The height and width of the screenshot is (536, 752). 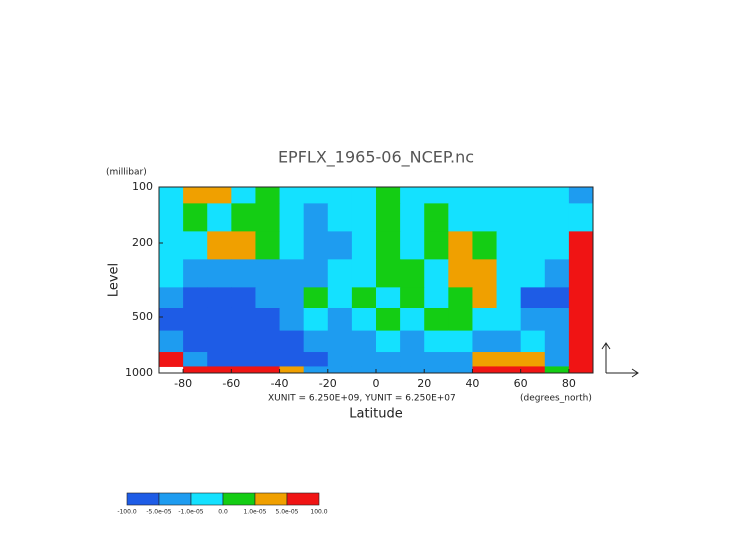 What do you see at coordinates (521, 383) in the screenshot?
I see `x-tick-label: 60` at bounding box center [521, 383].